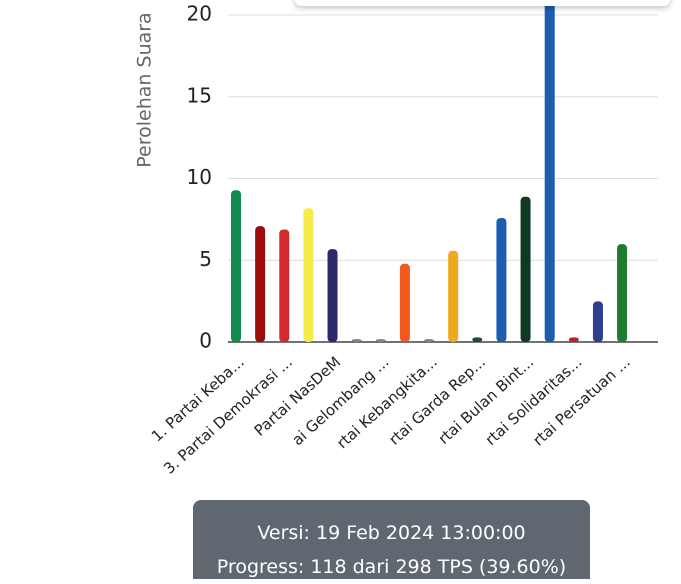 This screenshot has height=584, width=681. Describe the element at coordinates (482, 3) in the screenshot. I see `header-panel` at that location.